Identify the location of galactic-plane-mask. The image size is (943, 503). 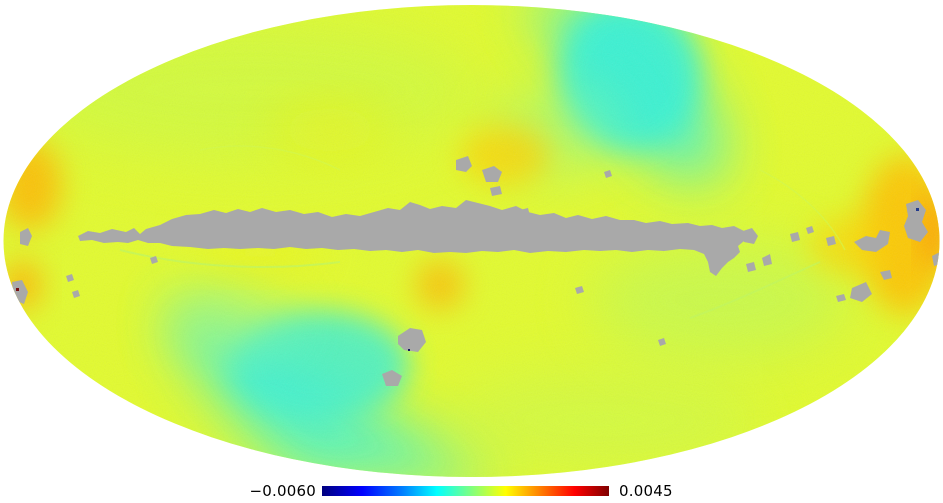
(414, 238).